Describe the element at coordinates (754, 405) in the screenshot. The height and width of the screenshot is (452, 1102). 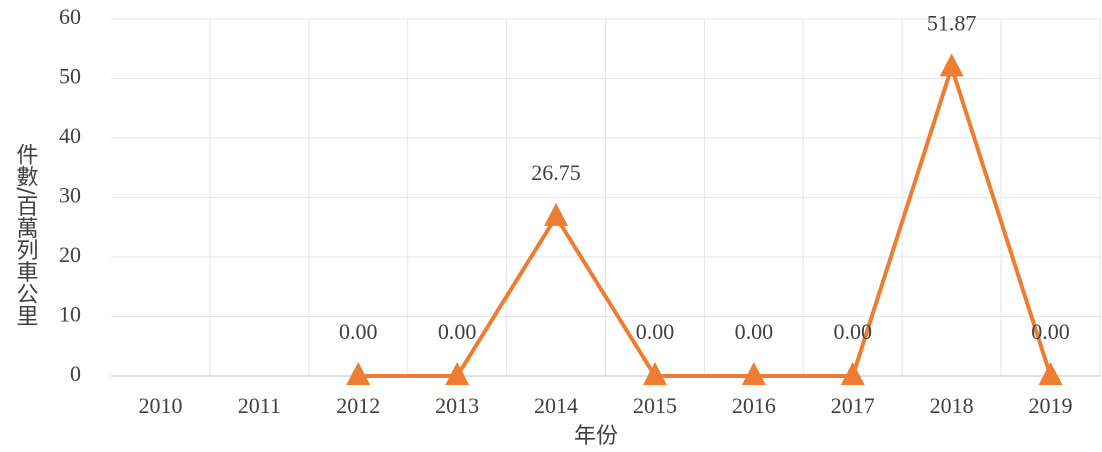
I see `x-tick-label: 2016` at that location.